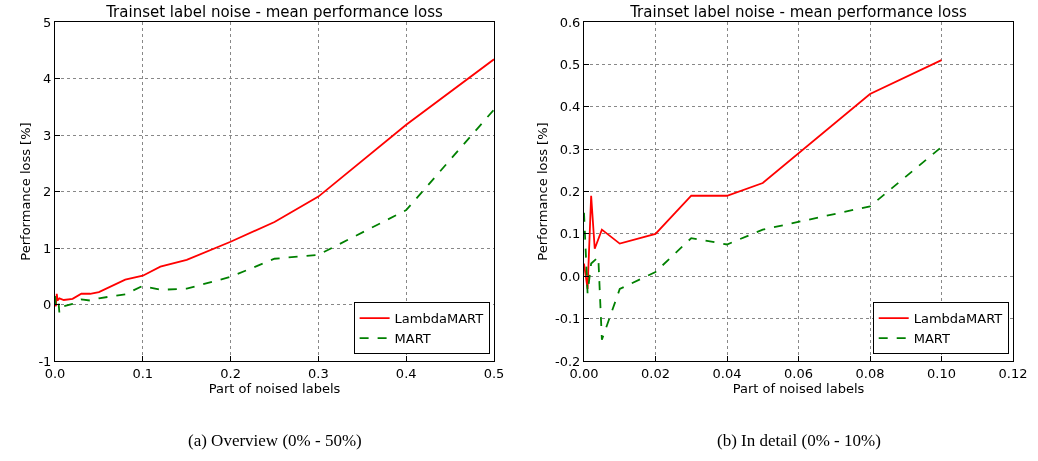 The width and height of the screenshot is (1038, 461). I want to click on y-tick-label: 0.0, so click(570, 276).